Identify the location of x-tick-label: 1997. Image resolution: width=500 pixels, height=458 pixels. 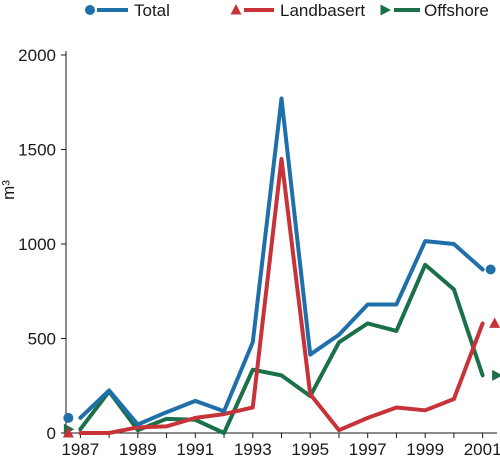
(368, 449).